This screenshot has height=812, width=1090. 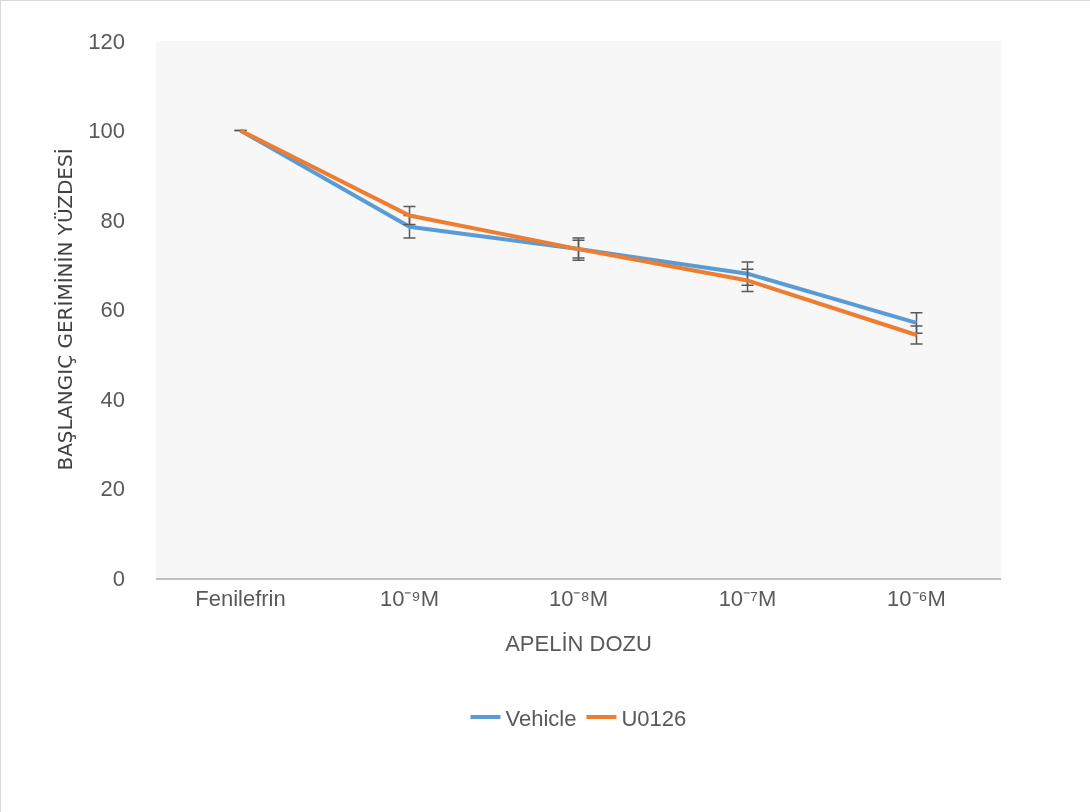 I want to click on y-tick-label: 100, so click(x=106, y=131).